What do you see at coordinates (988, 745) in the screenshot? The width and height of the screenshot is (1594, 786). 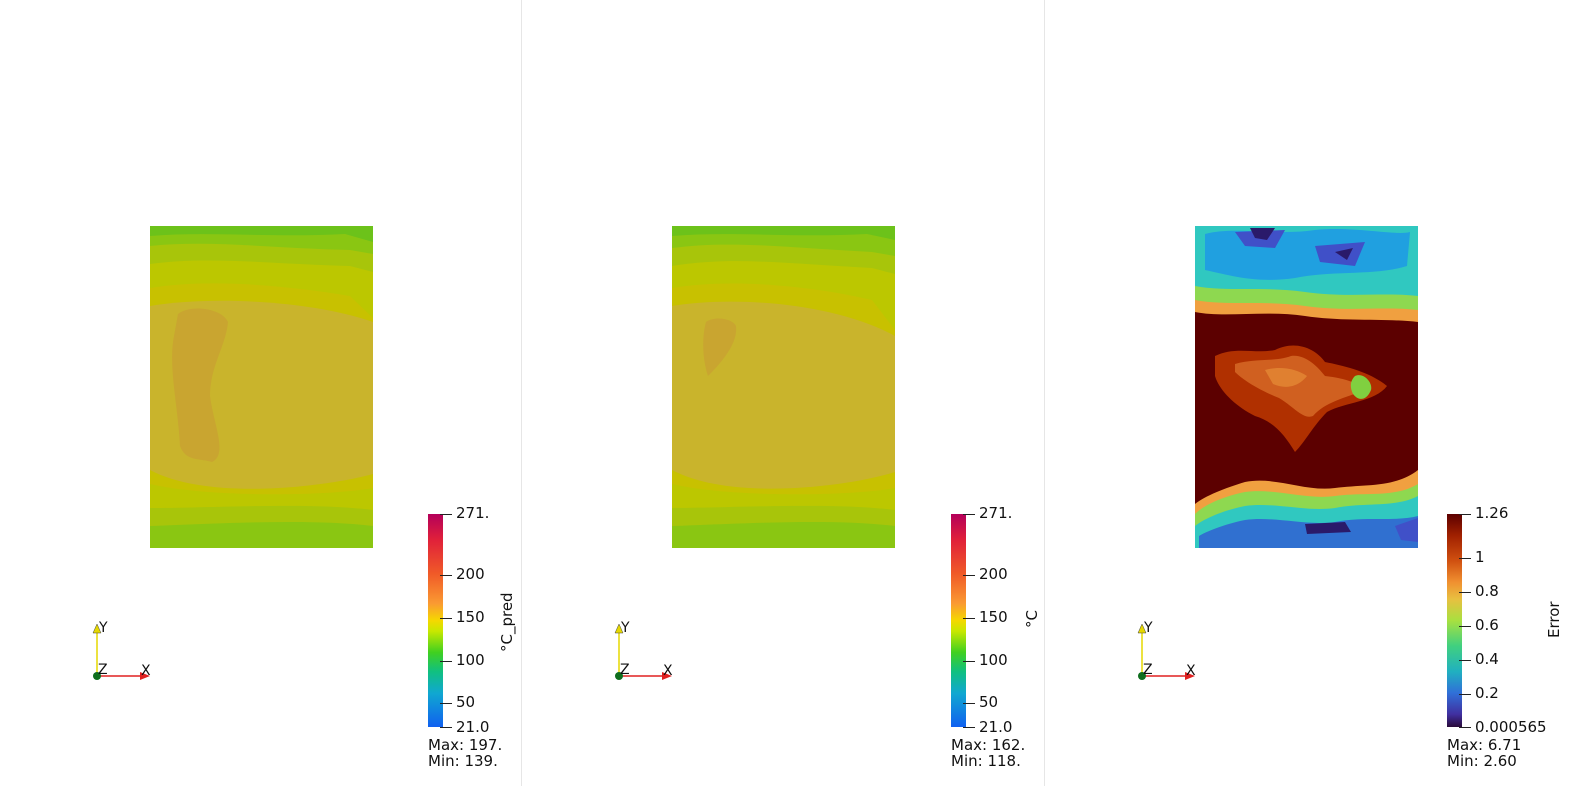 I see `range-max-label: Max: 162.` at bounding box center [988, 745].